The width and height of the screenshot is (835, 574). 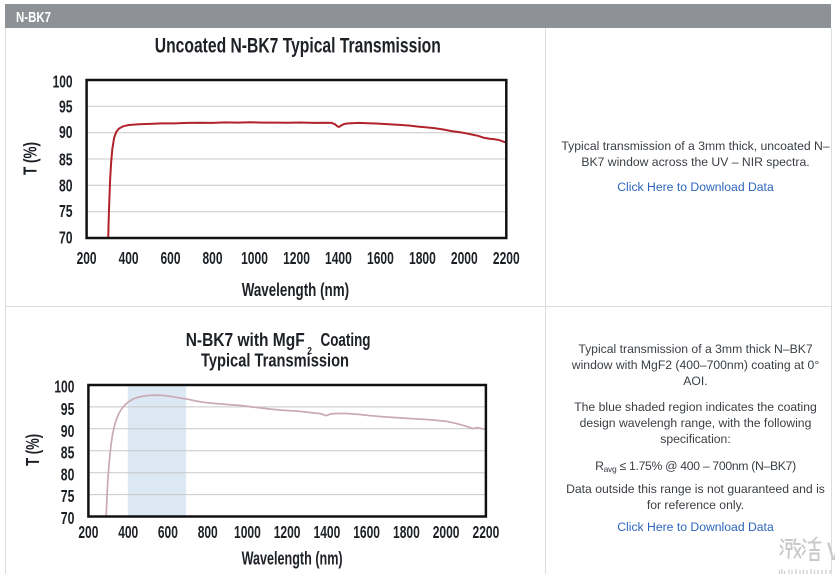 I want to click on svg-text: W, so click(x=831, y=552).